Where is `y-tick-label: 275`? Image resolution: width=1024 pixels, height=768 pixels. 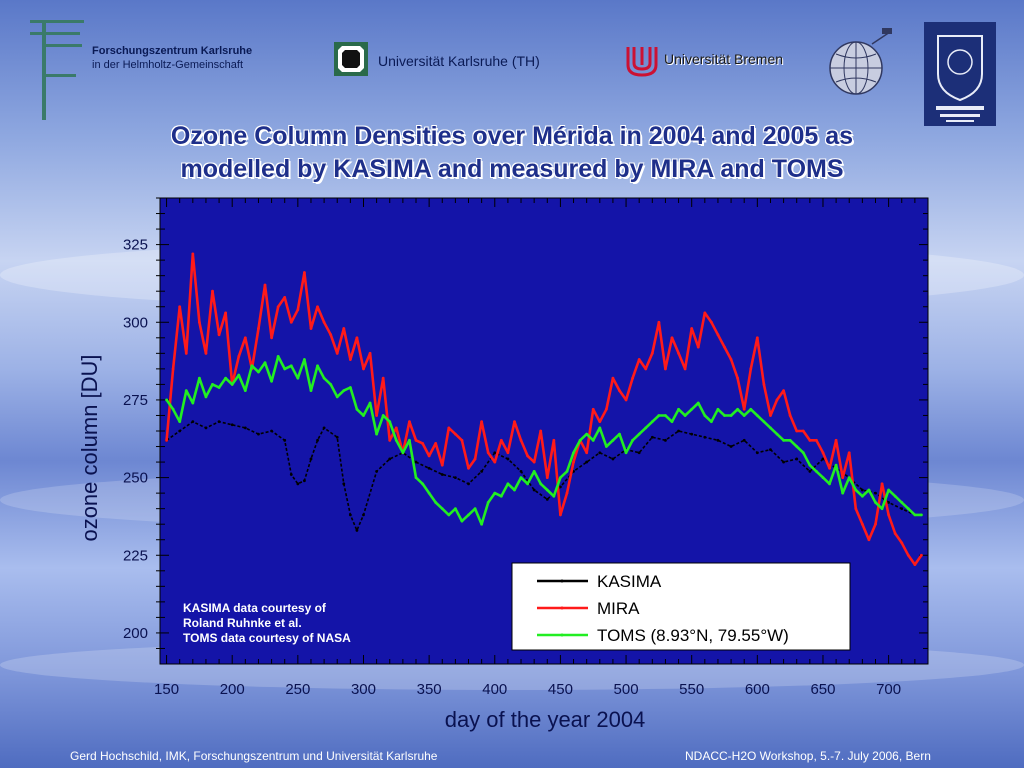 y-tick-label: 275 is located at coordinates (135, 400).